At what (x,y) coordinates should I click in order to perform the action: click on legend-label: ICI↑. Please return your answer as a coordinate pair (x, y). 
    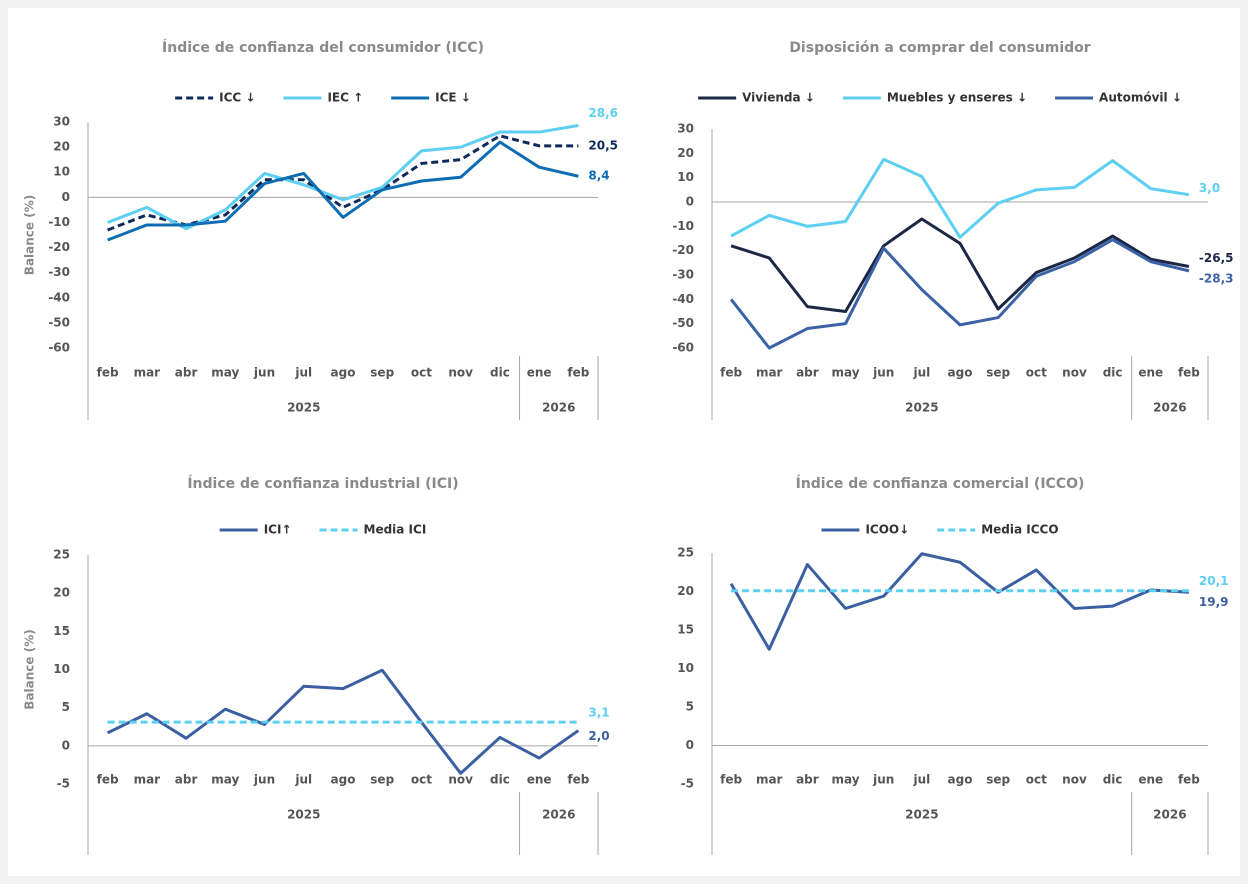
    Looking at the image, I should click on (278, 530).